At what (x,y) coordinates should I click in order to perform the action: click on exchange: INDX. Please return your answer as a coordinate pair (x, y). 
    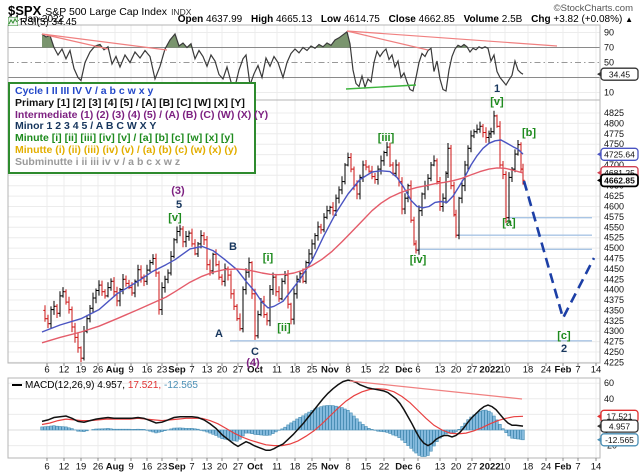
    Looking at the image, I should click on (181, 12).